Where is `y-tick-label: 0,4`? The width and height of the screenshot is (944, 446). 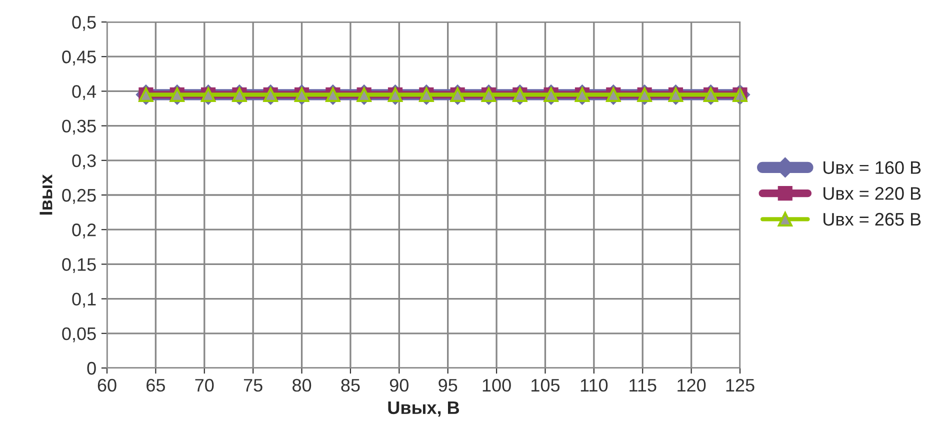 y-tick-label: 0,4 is located at coordinates (84, 92).